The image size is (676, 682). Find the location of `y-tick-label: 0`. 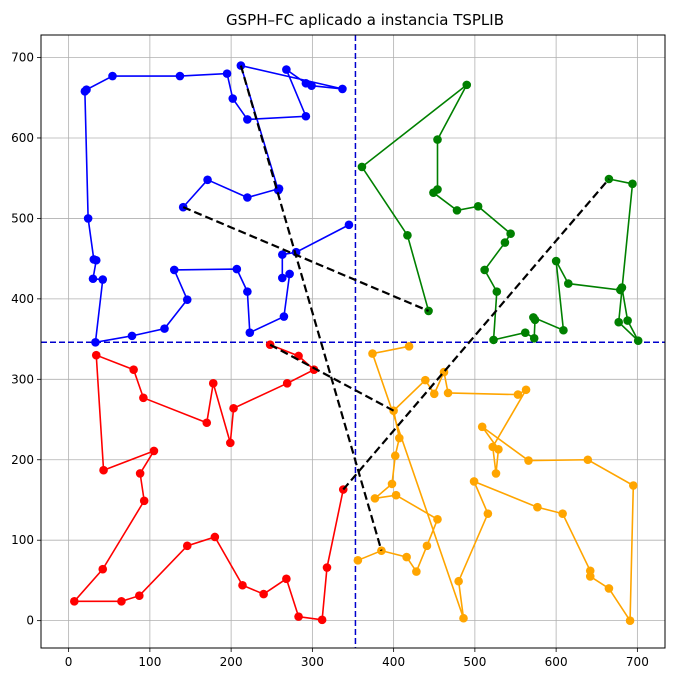

y-tick-label: 0 is located at coordinates (30, 621).